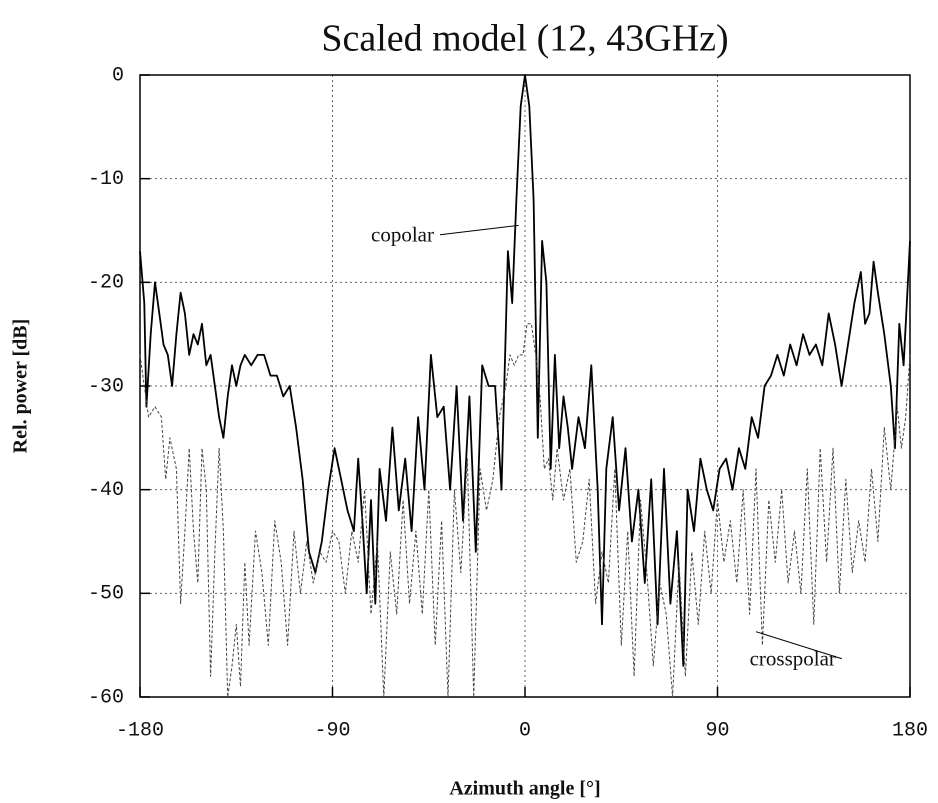 The image size is (938, 803). I want to click on series-label: crosspolar, so click(793, 659).